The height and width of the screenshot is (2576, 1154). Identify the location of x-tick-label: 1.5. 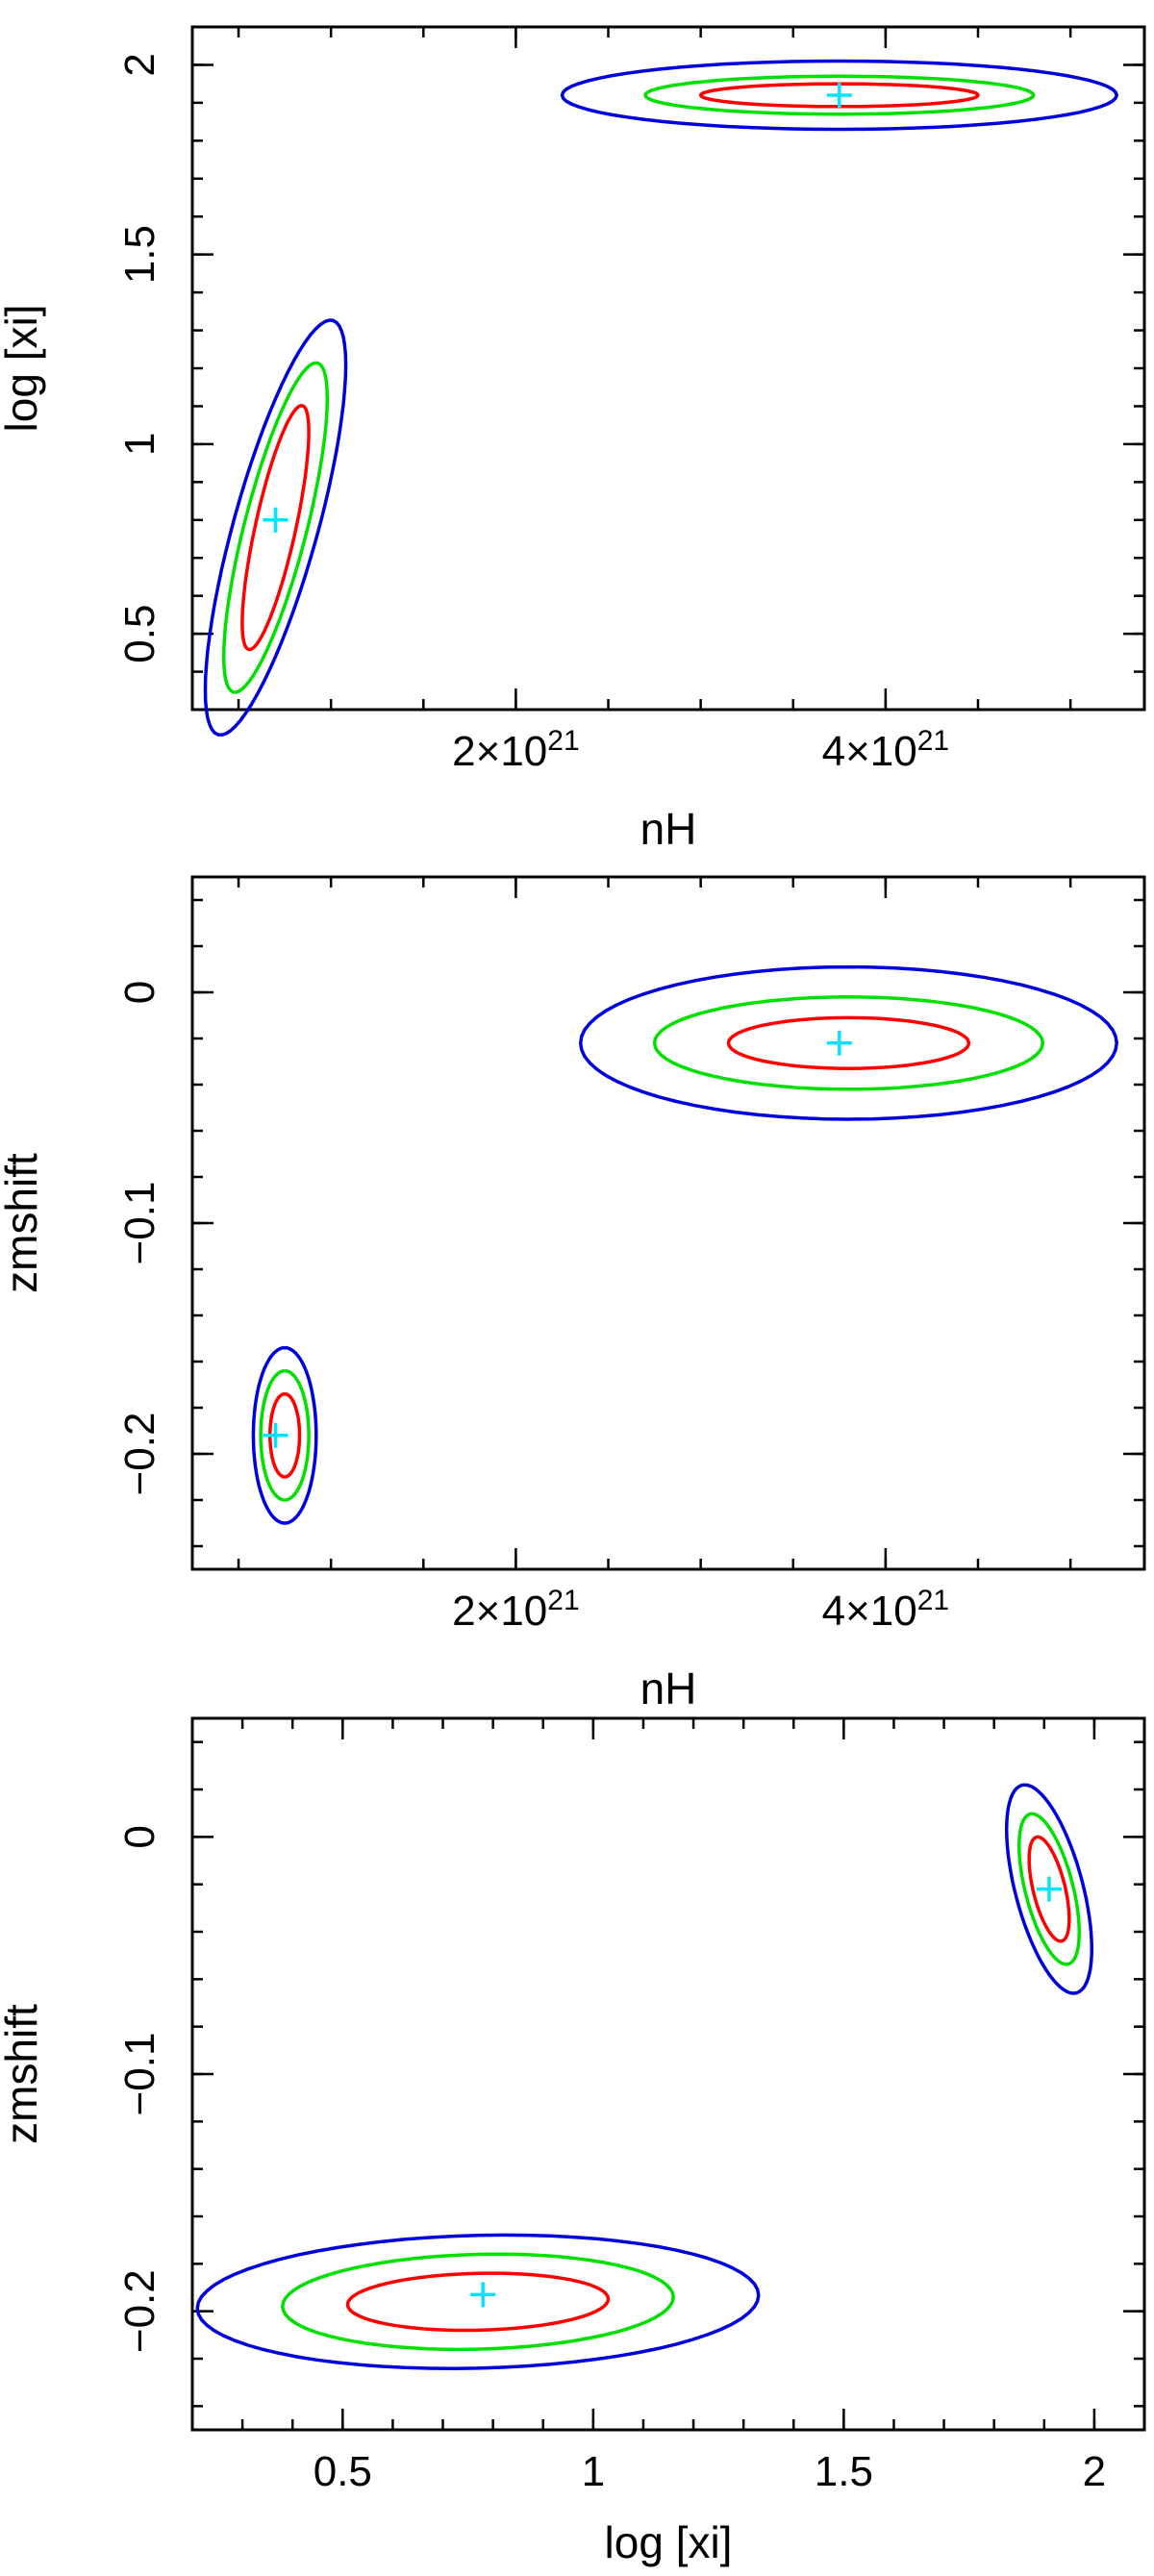
(844, 2471).